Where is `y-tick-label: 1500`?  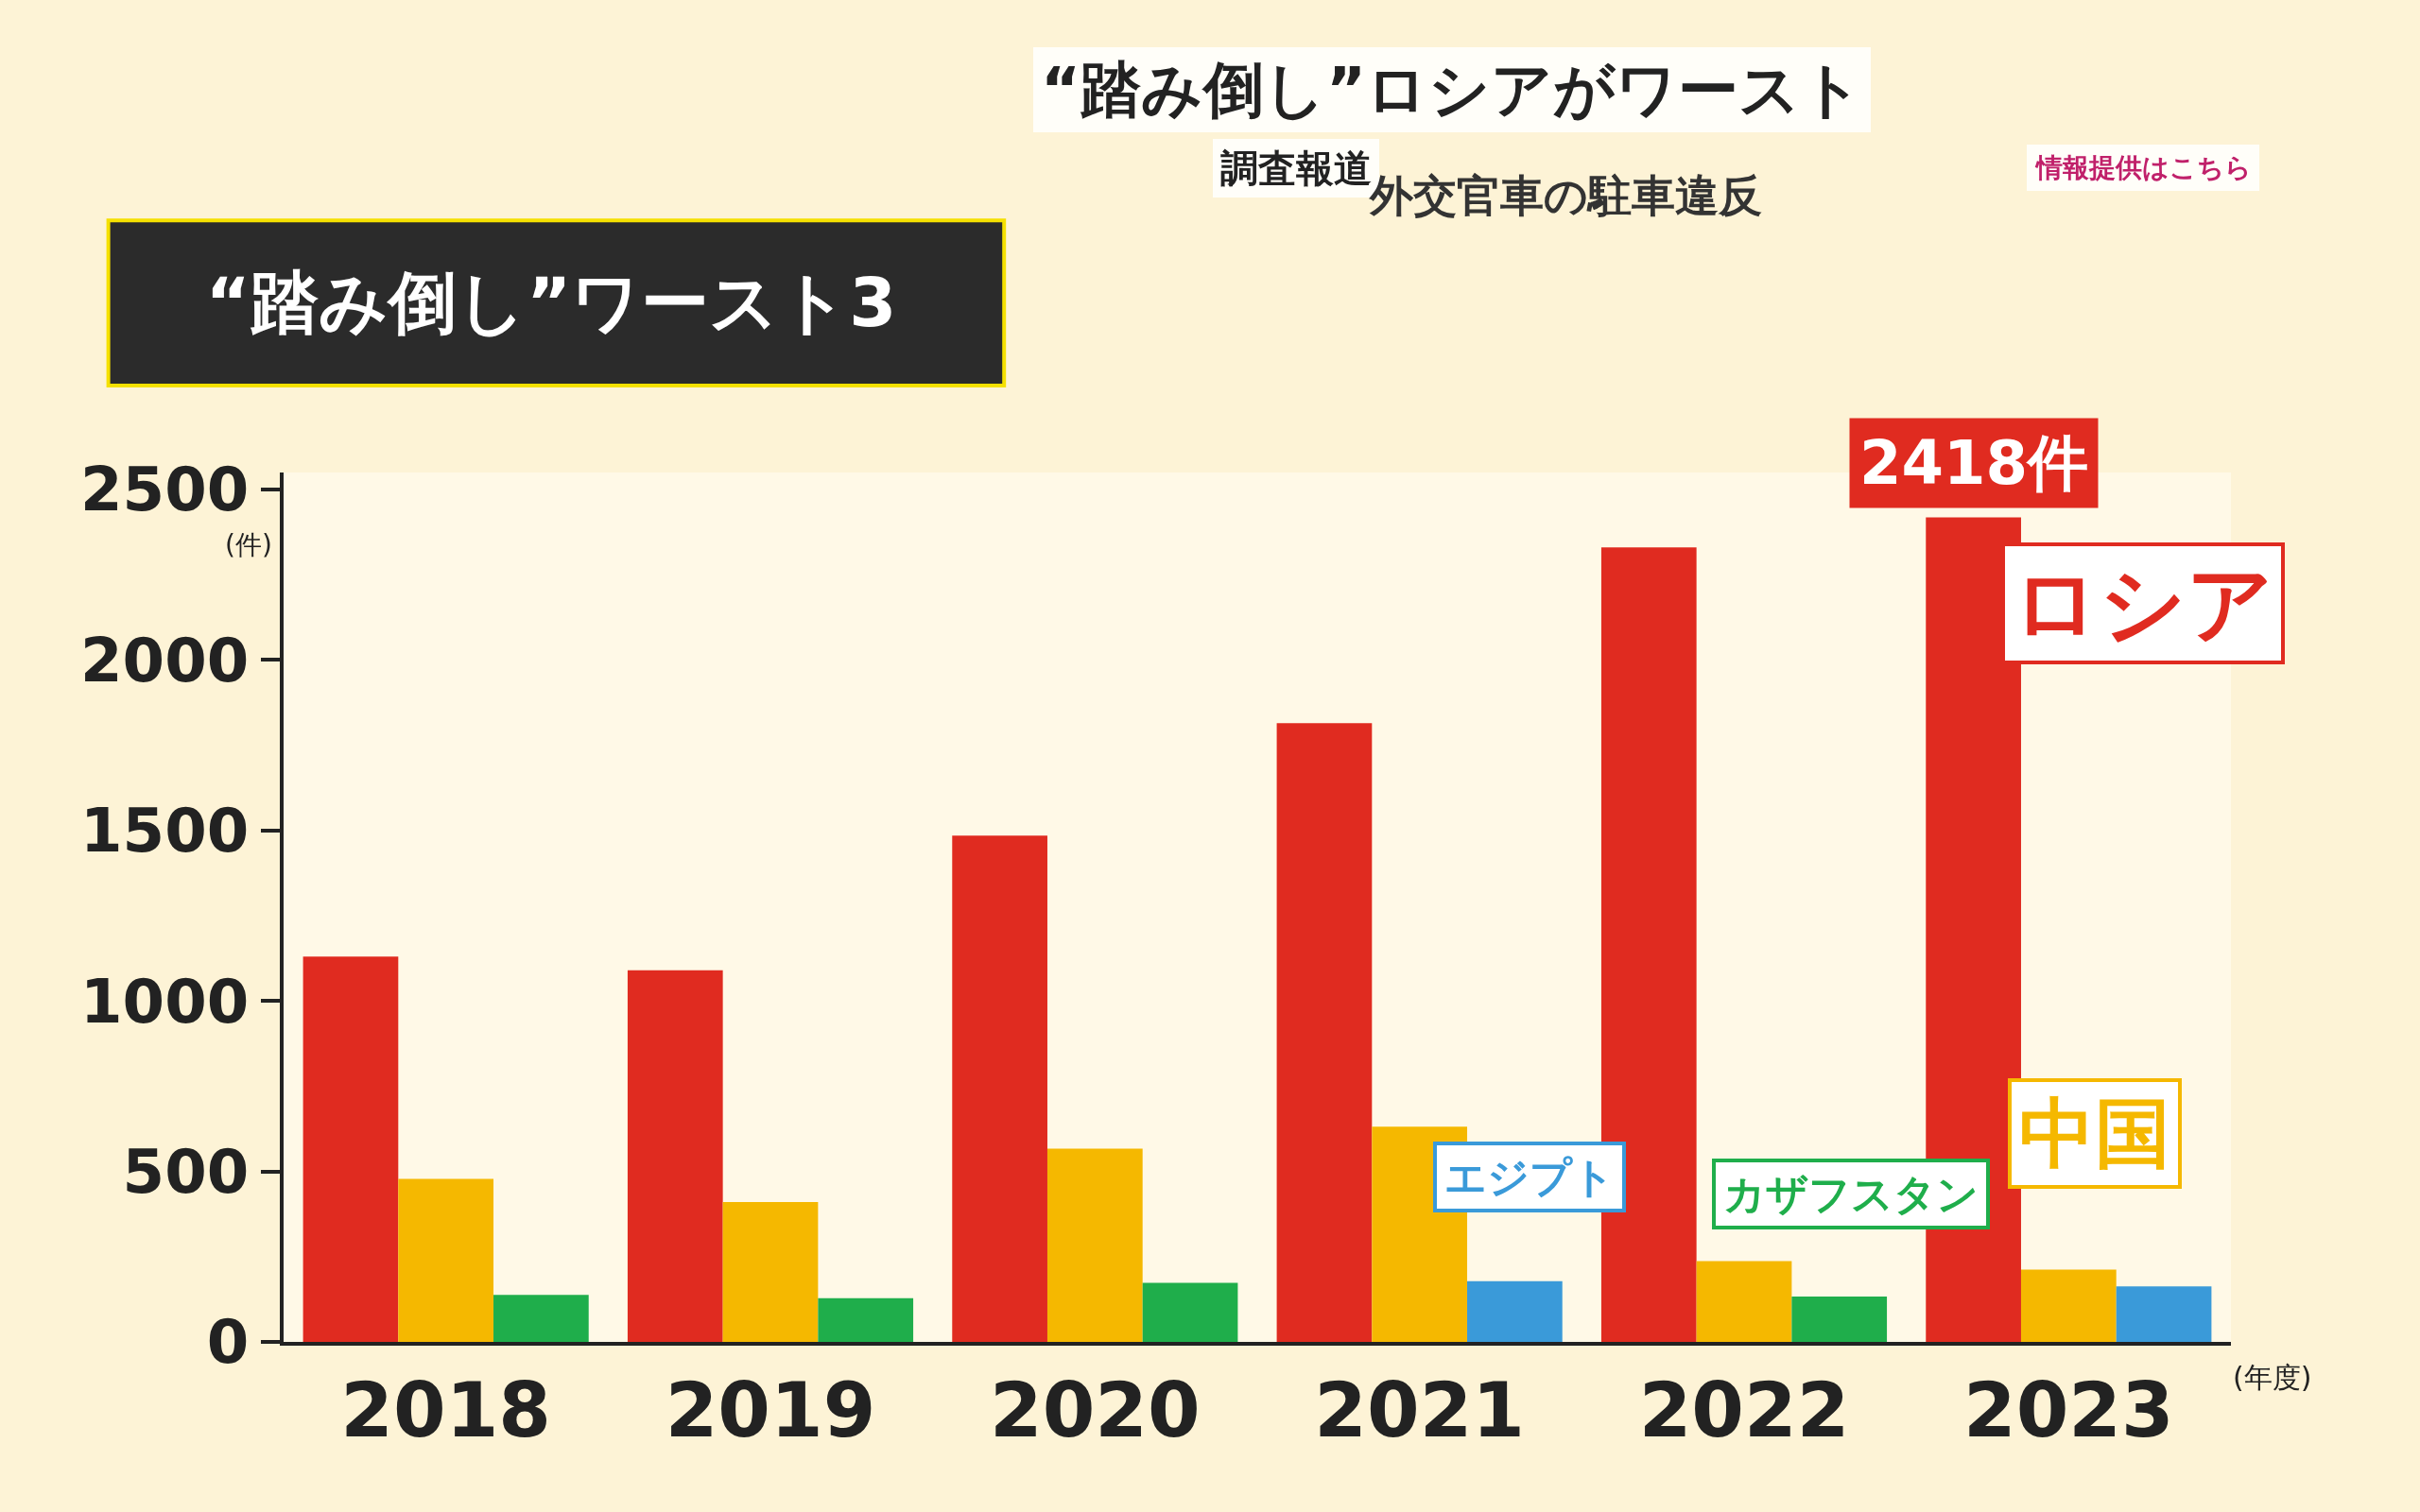 y-tick-label: 1500 is located at coordinates (165, 831).